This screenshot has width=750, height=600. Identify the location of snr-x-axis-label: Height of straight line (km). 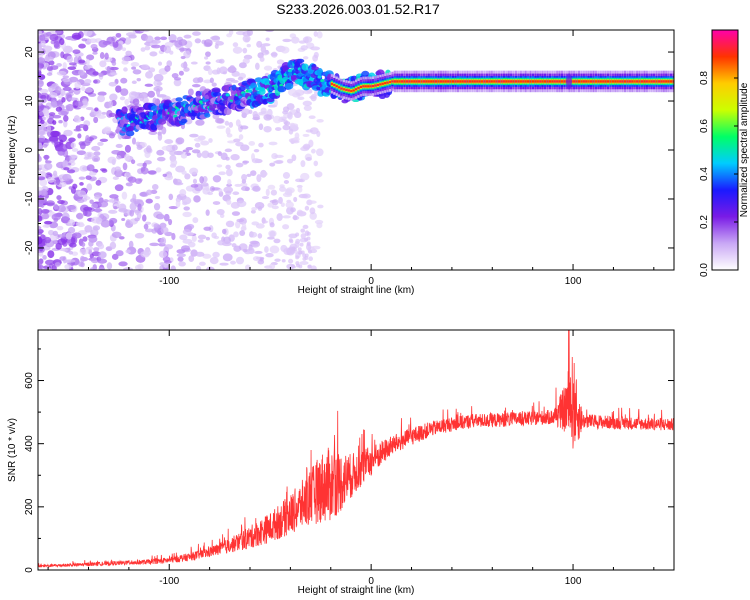
(356, 590).